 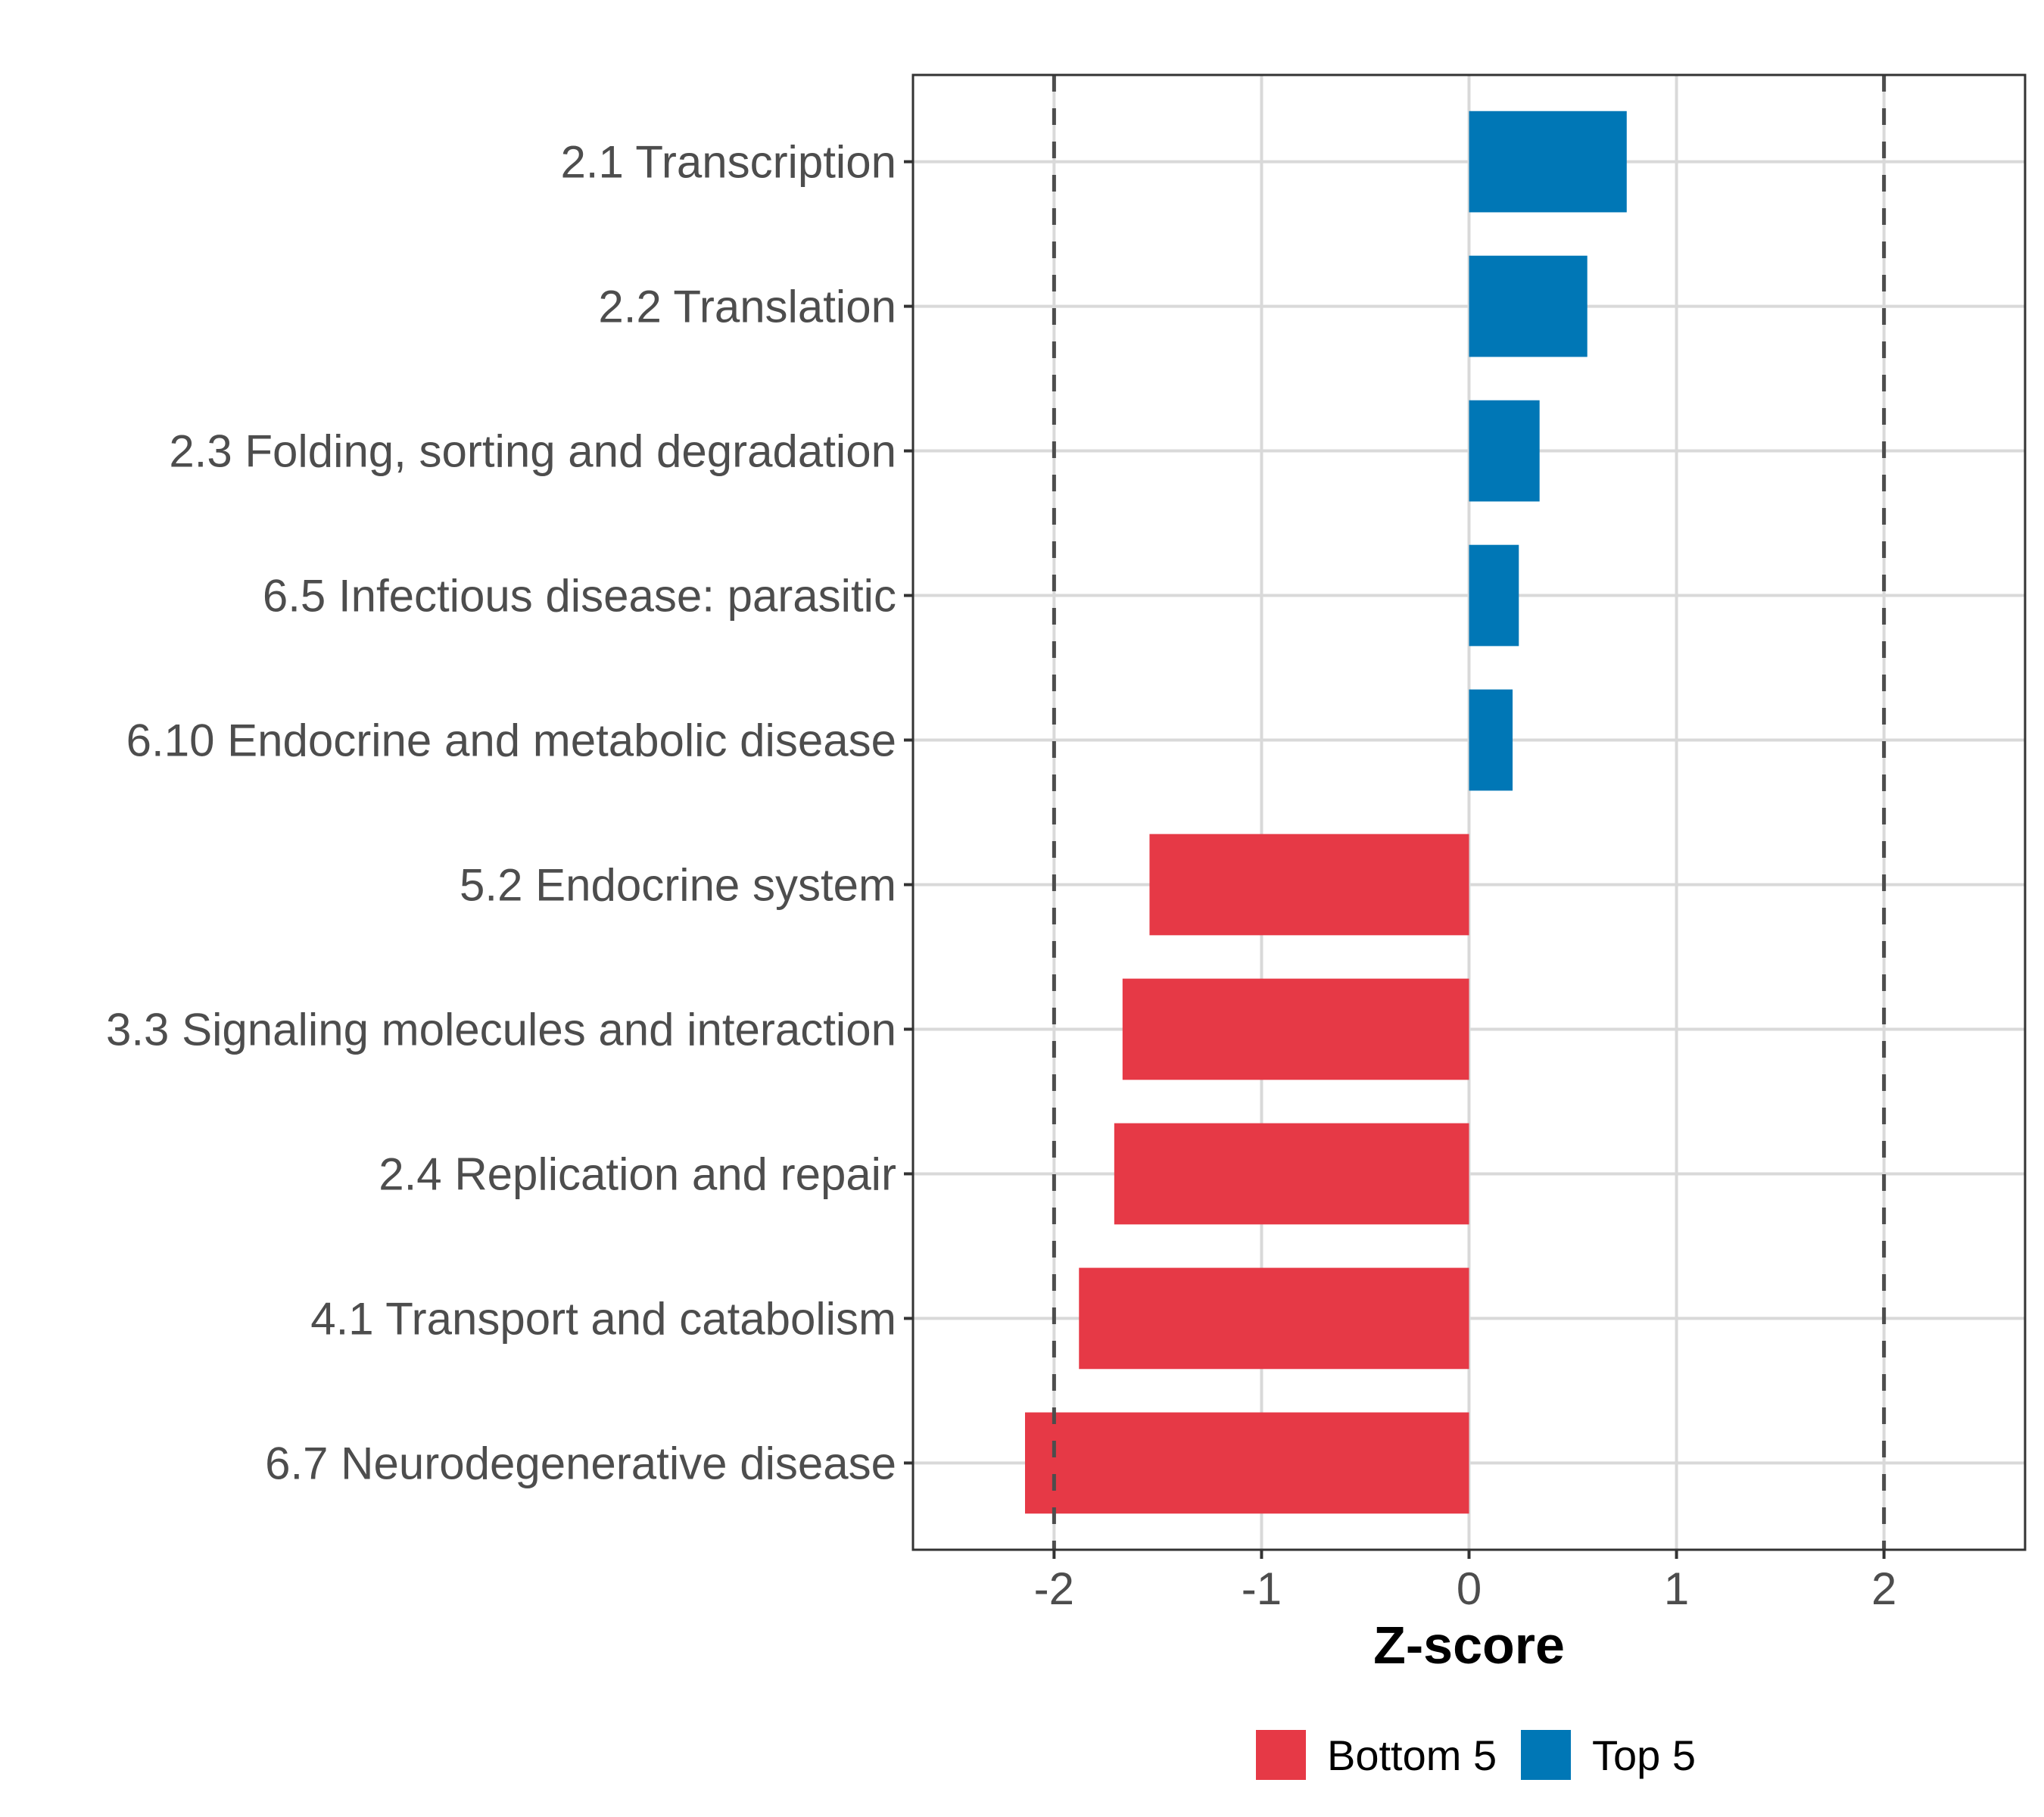 What do you see at coordinates (580, 1463) in the screenshot?
I see `category-label: 6.7 Neurodegenerative disease` at bounding box center [580, 1463].